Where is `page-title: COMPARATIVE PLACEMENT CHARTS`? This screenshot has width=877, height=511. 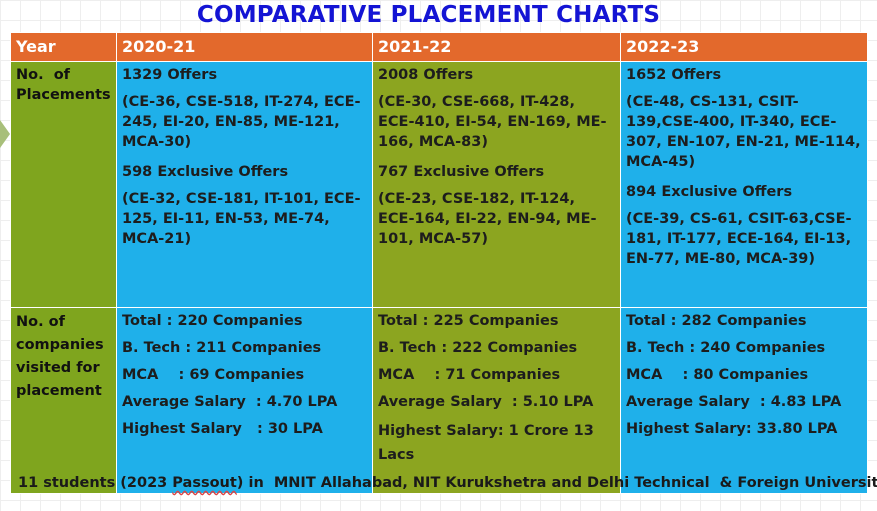
page-title: COMPARATIVE PLACEMENT CHARTS is located at coordinates (428, 15).